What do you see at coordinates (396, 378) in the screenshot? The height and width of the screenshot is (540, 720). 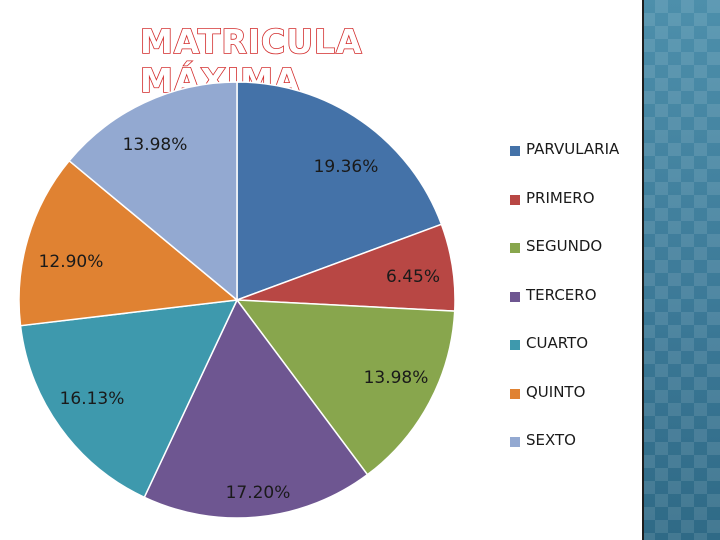 I see `data-label-segundo: 13.98%` at bounding box center [396, 378].